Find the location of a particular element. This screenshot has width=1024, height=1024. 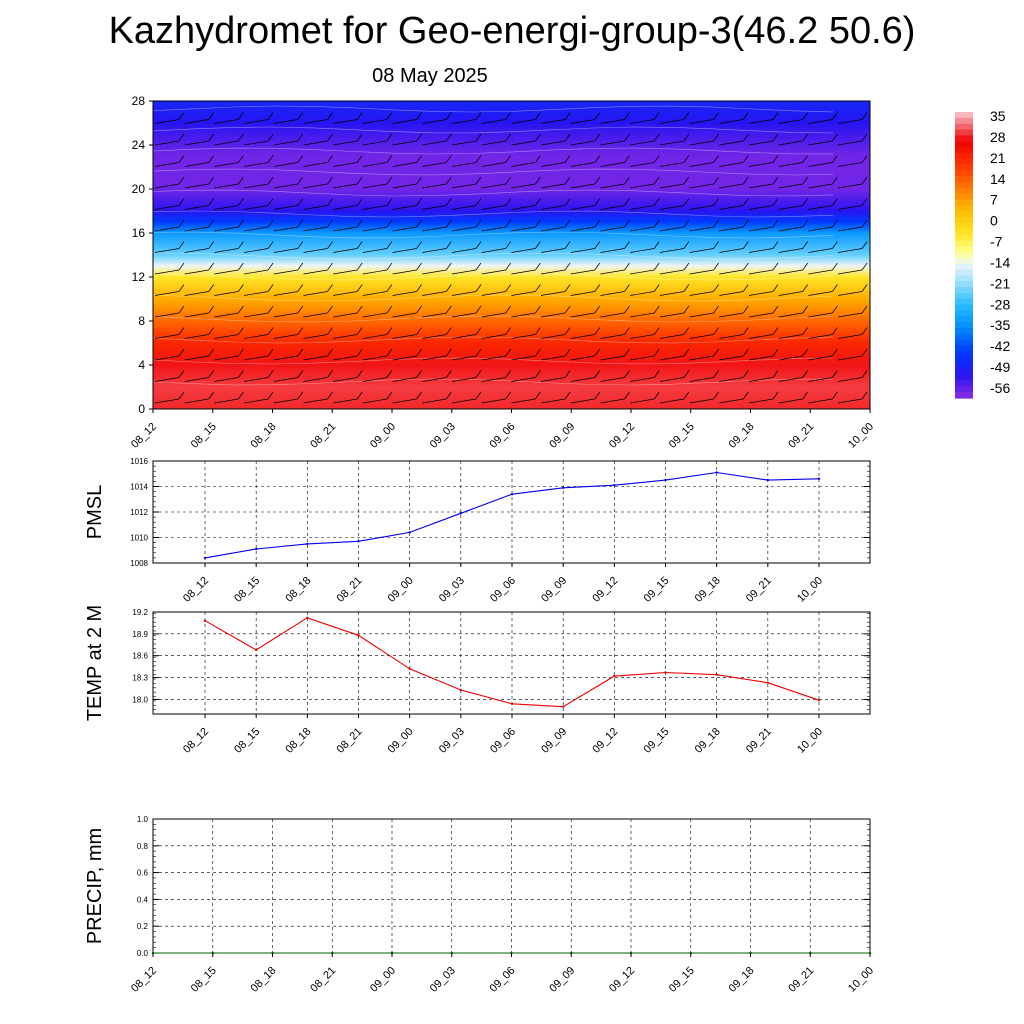

panel-2-x-tick-label: 09_09 is located at coordinates (554, 590).